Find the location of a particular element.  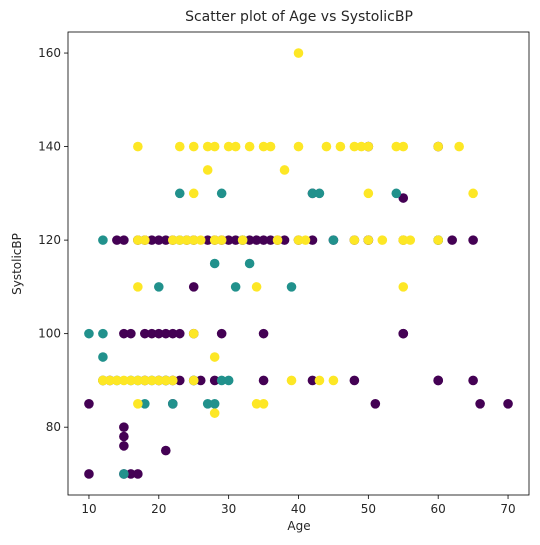

chart-title: Scatter plot of Age vs SystolicBP is located at coordinates (299, 17).